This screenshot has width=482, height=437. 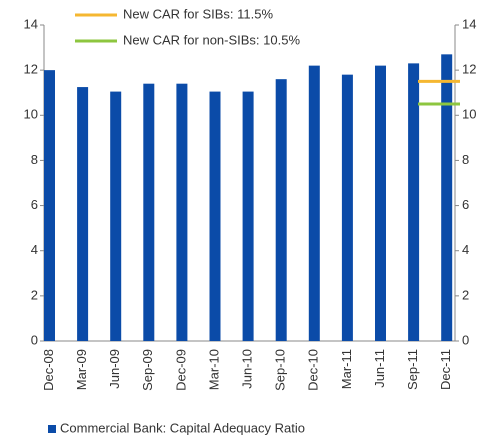 I want to click on x-tick-label: Mar-09, so click(x=81, y=369).